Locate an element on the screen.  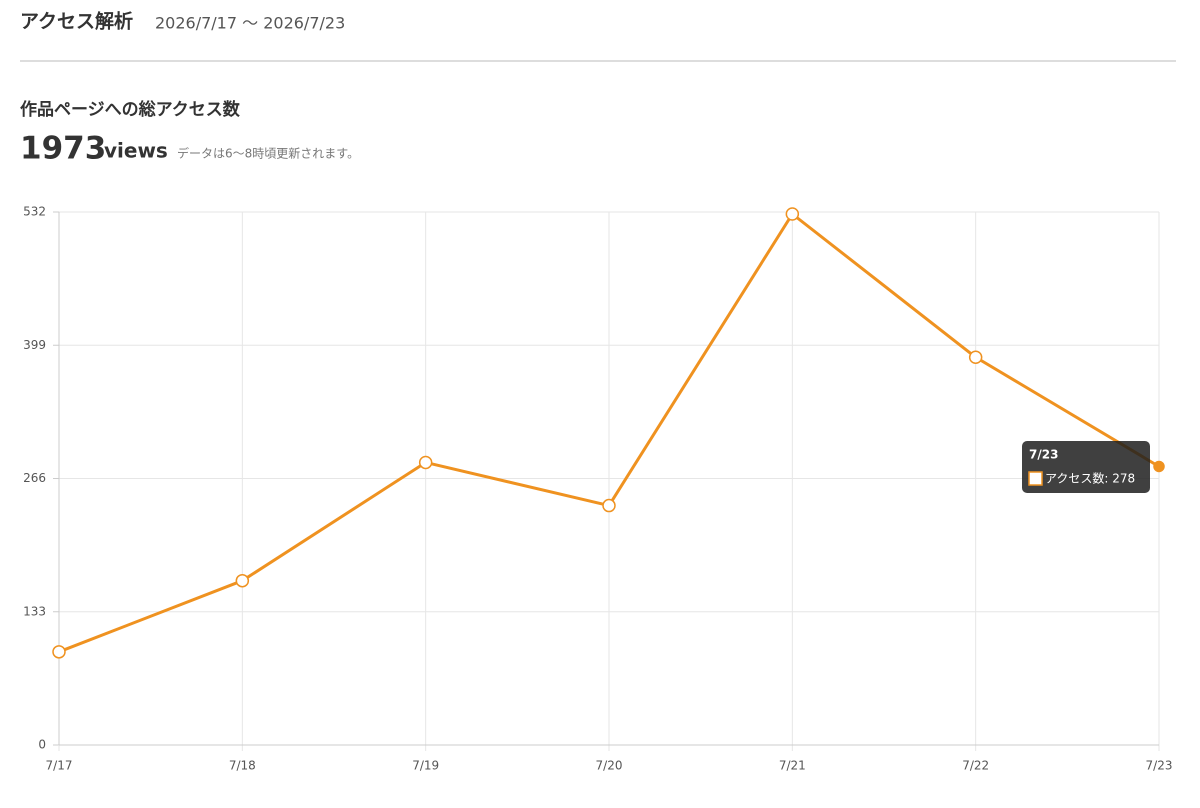
x-tick-label: 7/21 is located at coordinates (792, 766).